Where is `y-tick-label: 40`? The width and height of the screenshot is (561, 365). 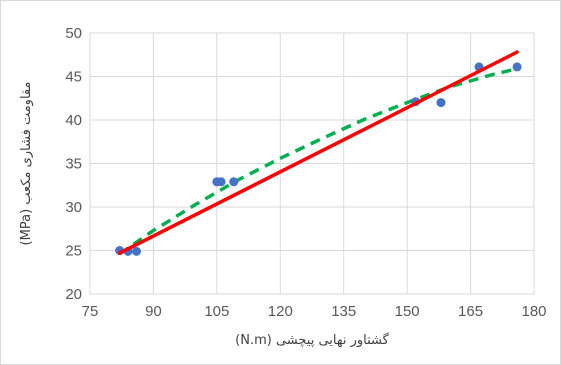 y-tick-label: 40 is located at coordinates (73, 120).